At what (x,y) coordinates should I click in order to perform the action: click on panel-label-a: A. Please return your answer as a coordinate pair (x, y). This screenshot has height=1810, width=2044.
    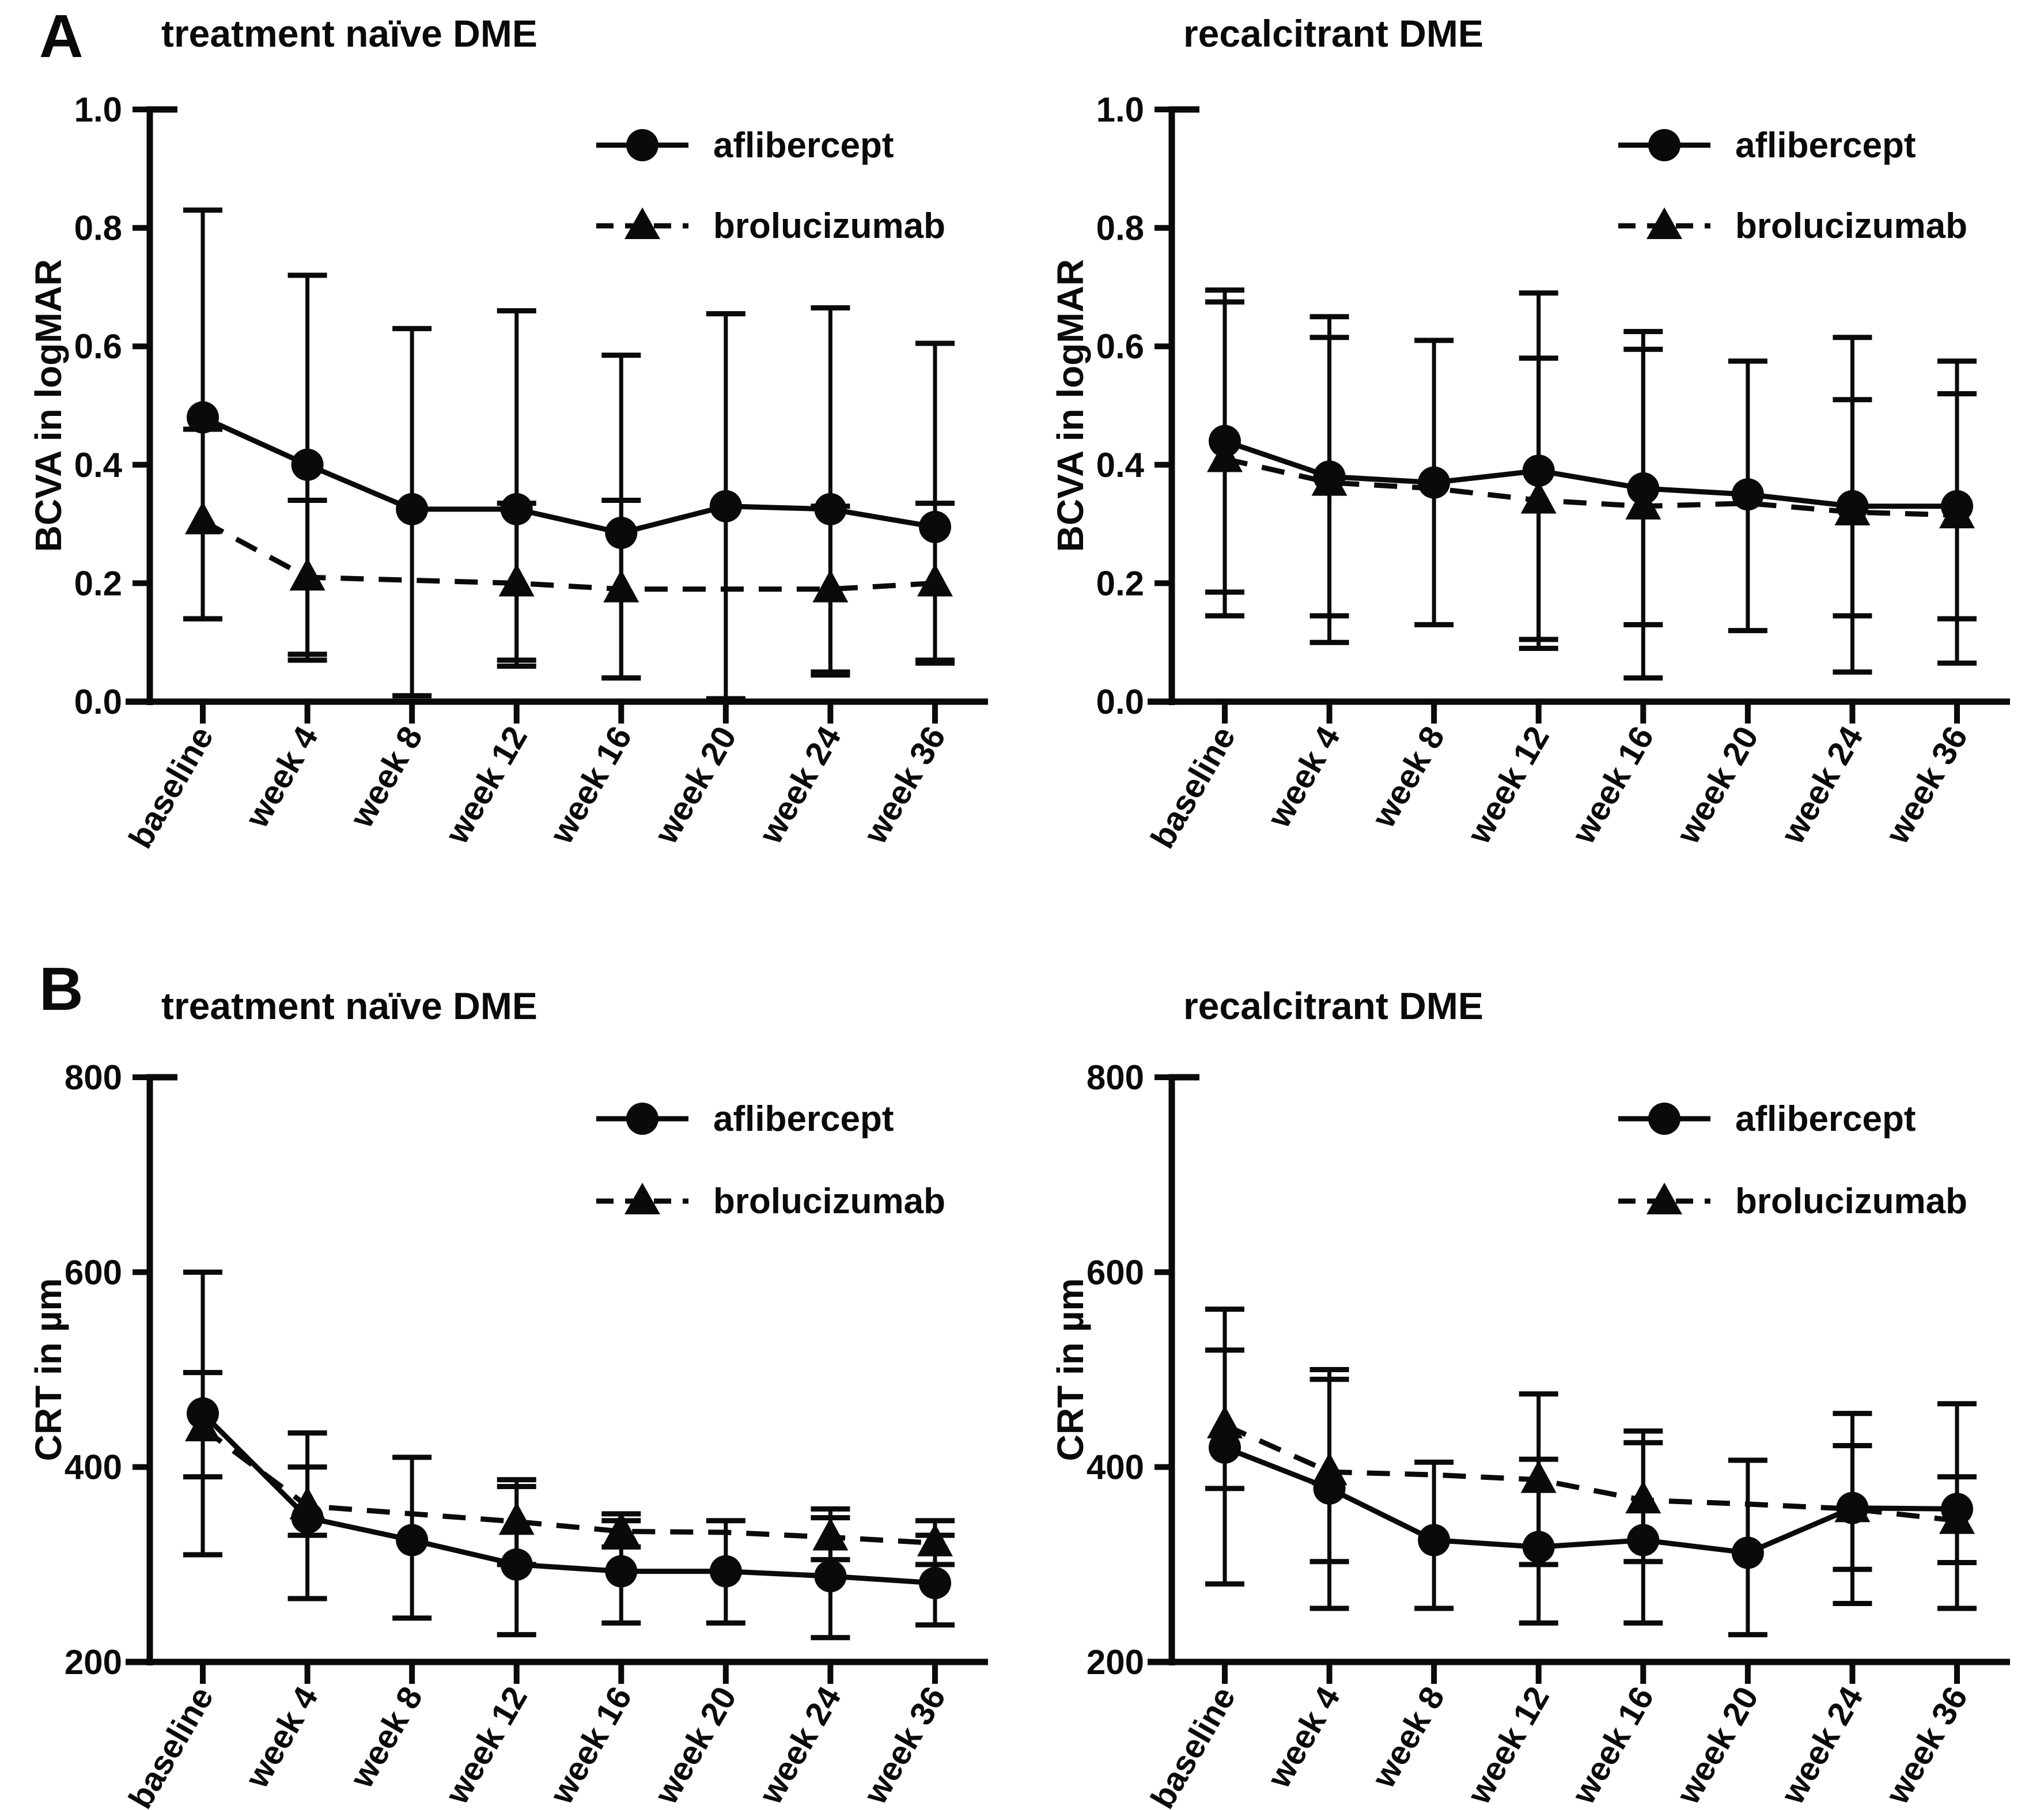
    Looking at the image, I should click on (61, 36).